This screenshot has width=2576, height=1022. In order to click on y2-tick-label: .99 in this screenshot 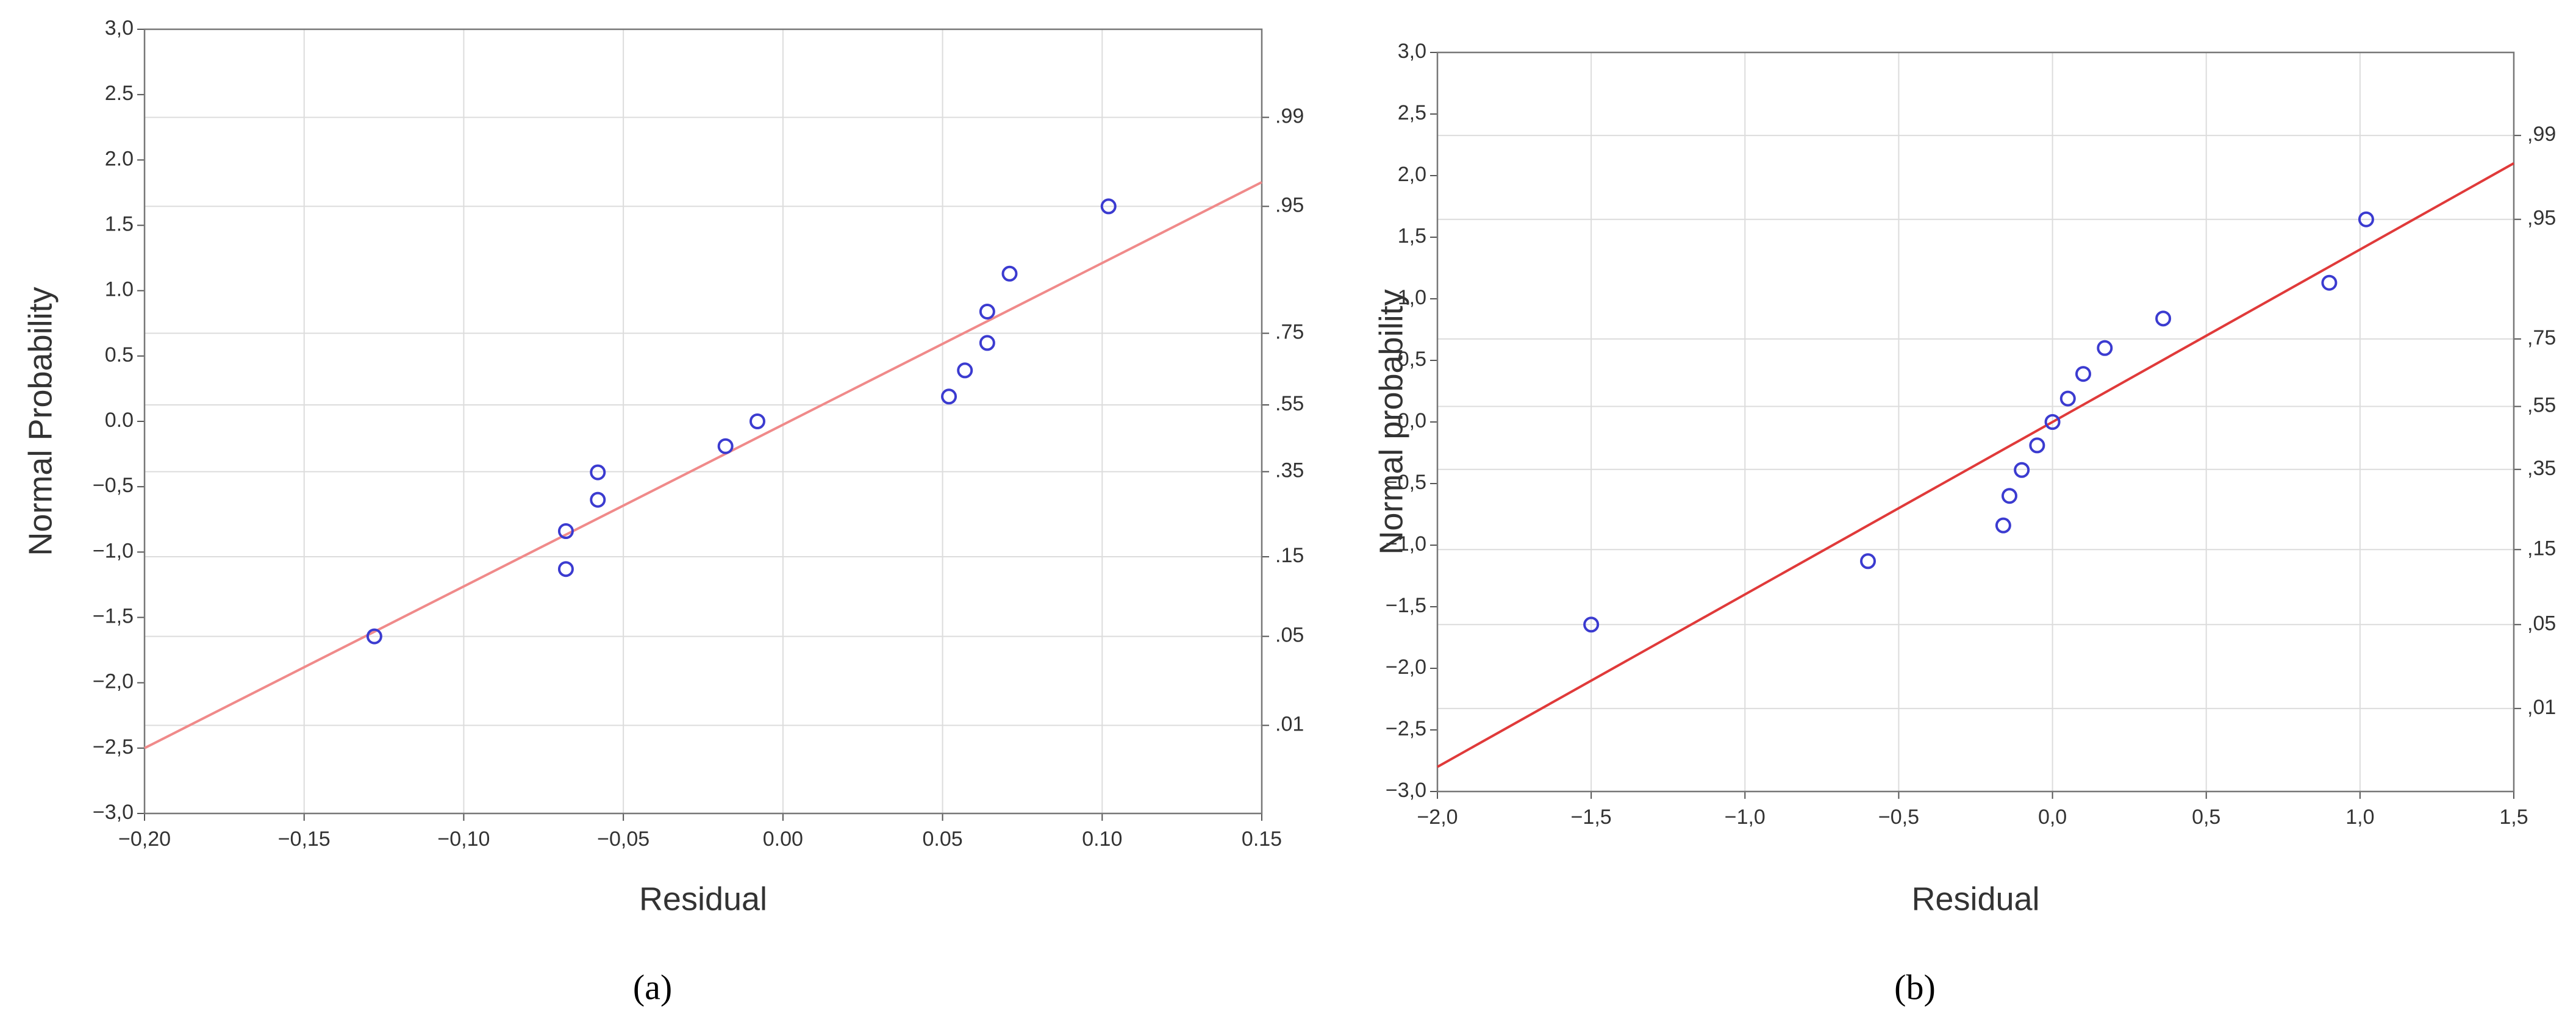, I will do `click(1290, 115)`.